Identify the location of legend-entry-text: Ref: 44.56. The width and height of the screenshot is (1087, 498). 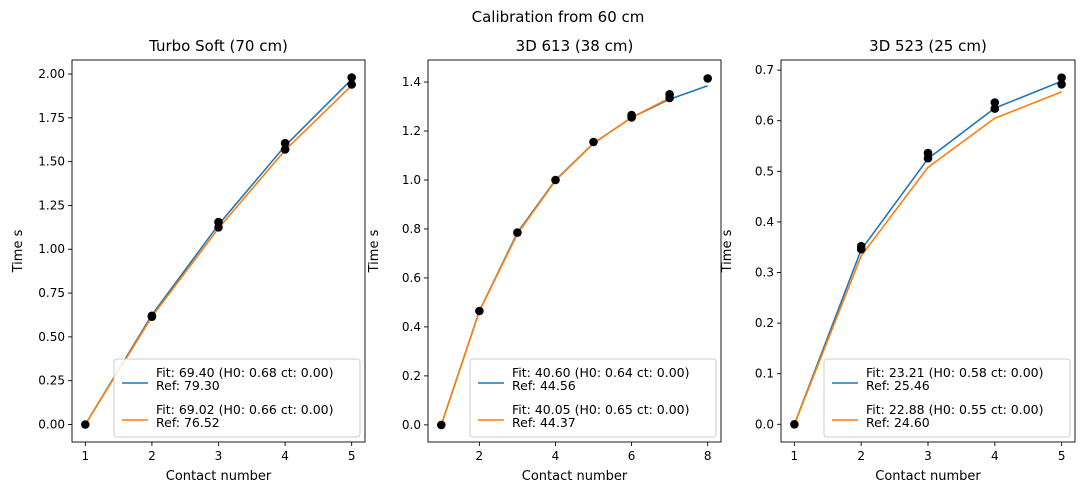
(544, 385).